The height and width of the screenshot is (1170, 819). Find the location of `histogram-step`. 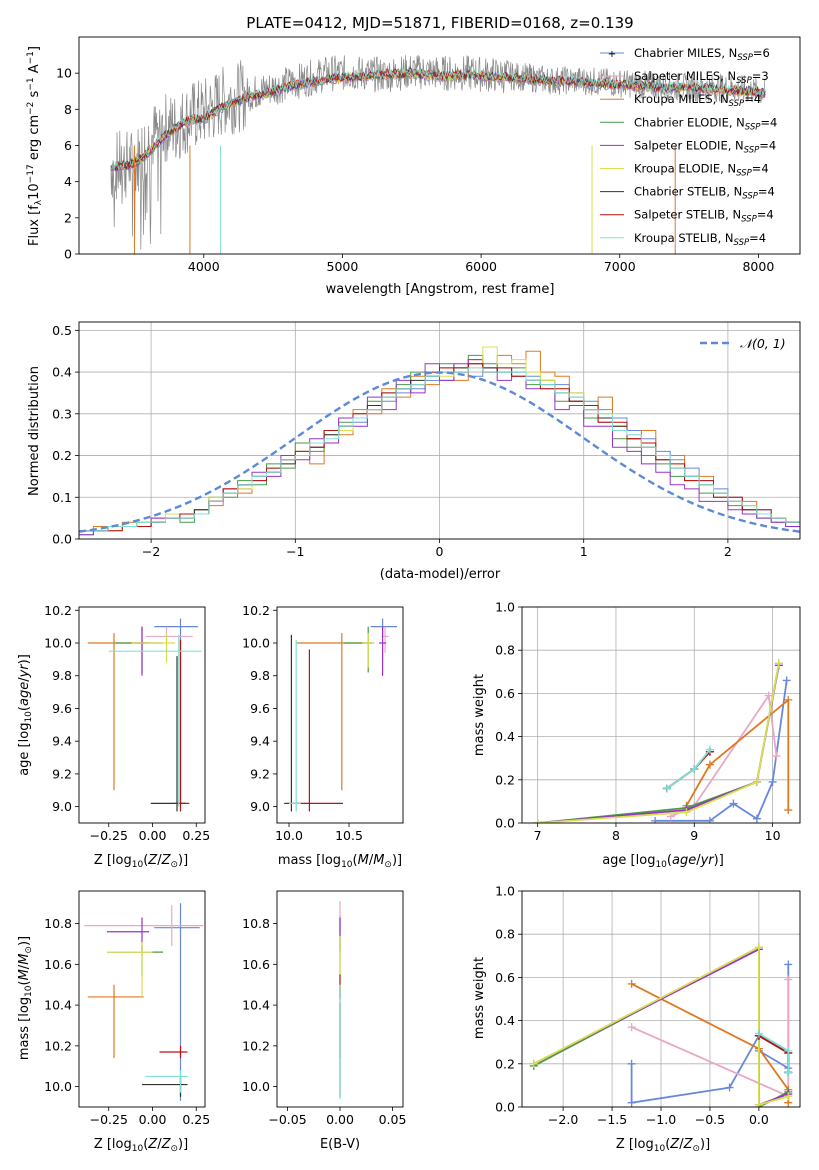

histogram-step is located at coordinates (439, 453).